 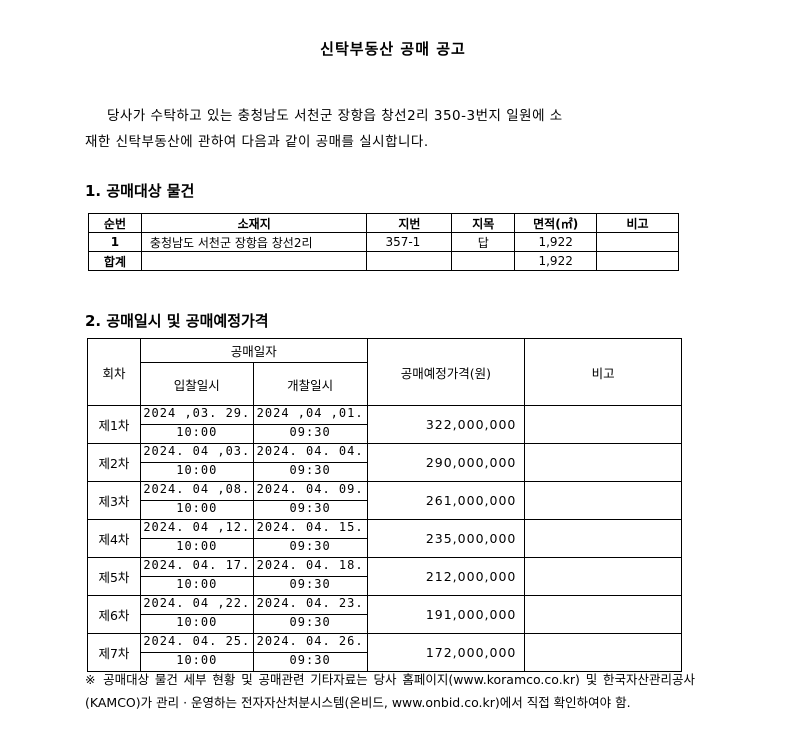 What do you see at coordinates (257, 142) in the screenshot?
I see `intro-line-2: 재한 신탁부동산에 관하여 다음과 같이 공매를 실시합니다.` at bounding box center [257, 142].